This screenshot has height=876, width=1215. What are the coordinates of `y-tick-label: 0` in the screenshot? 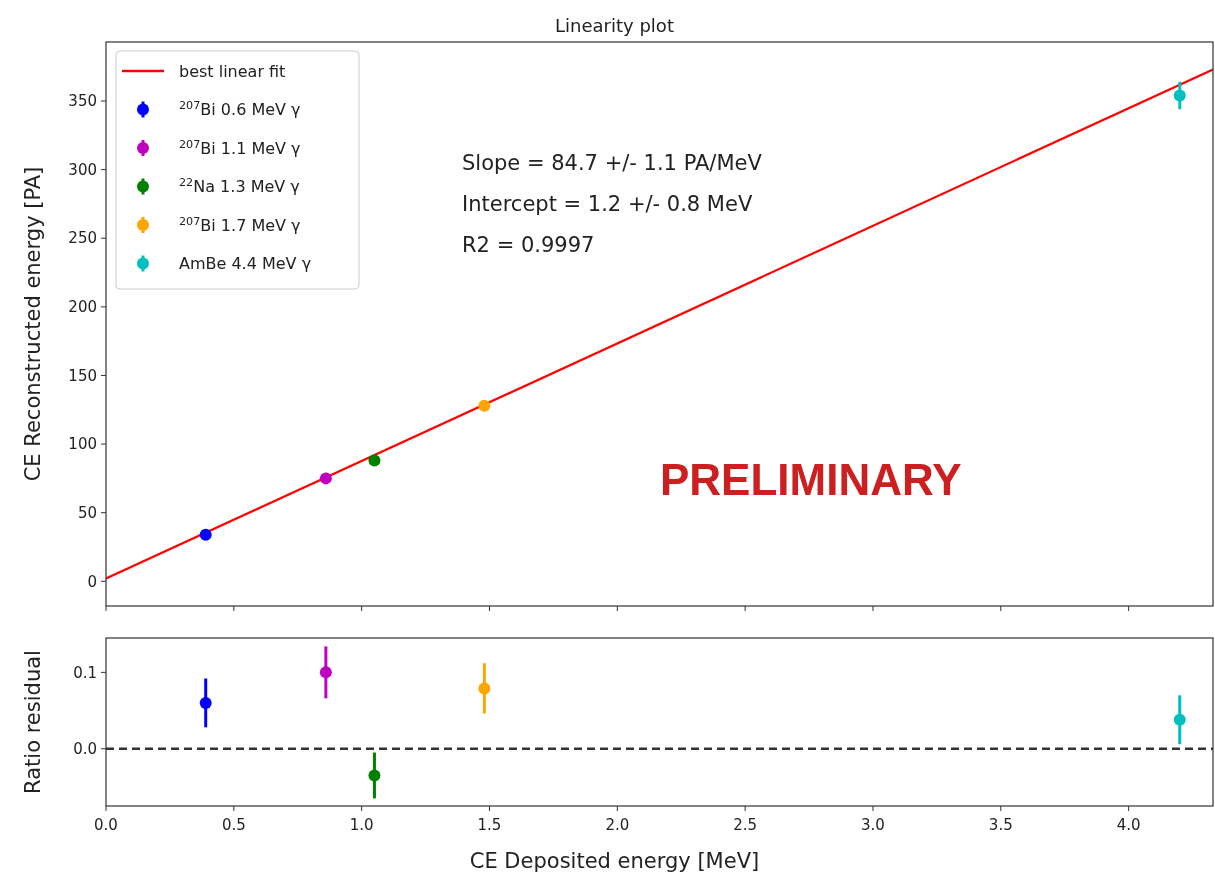 It's located at (92, 581).